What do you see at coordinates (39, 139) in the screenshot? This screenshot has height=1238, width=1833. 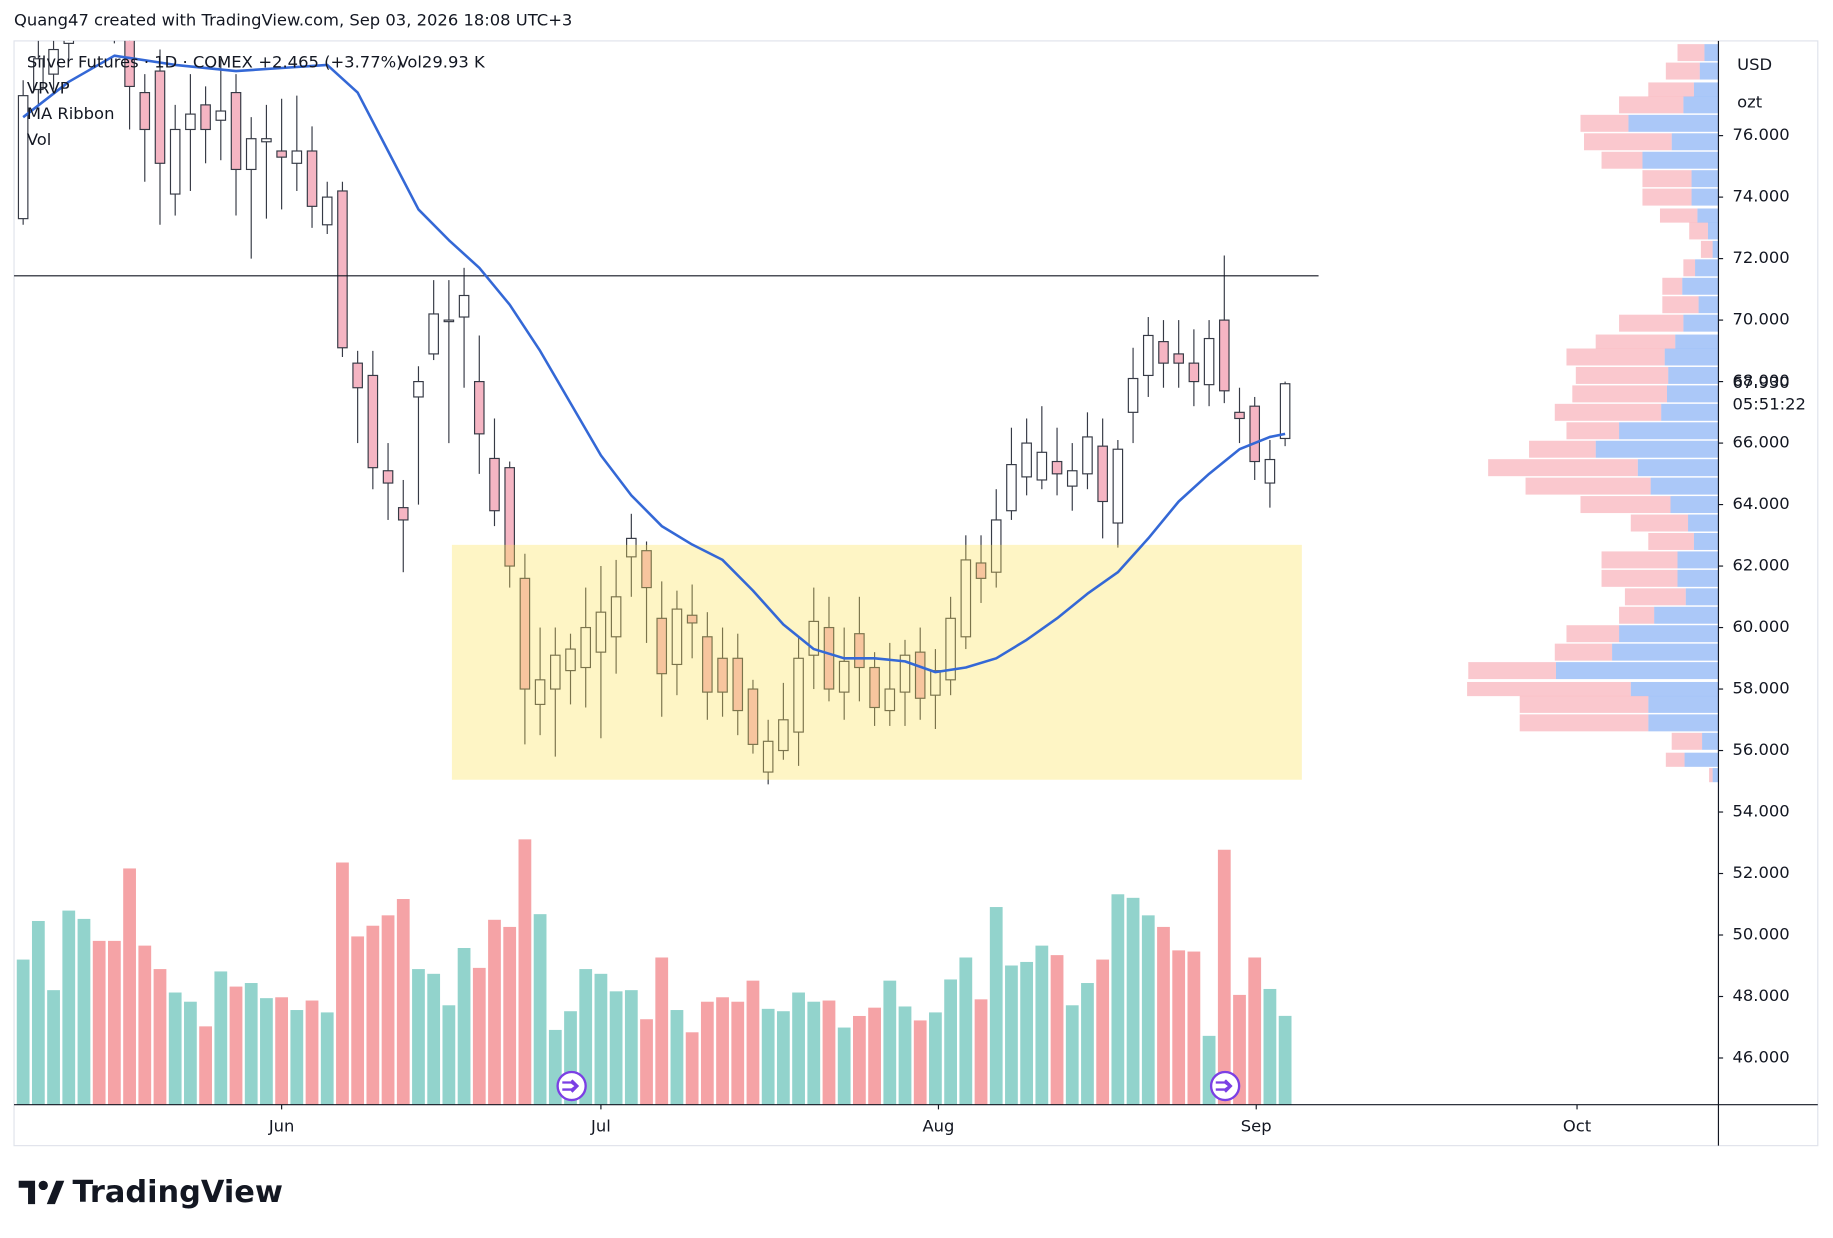 I see `indicator-label: Vol` at bounding box center [39, 139].